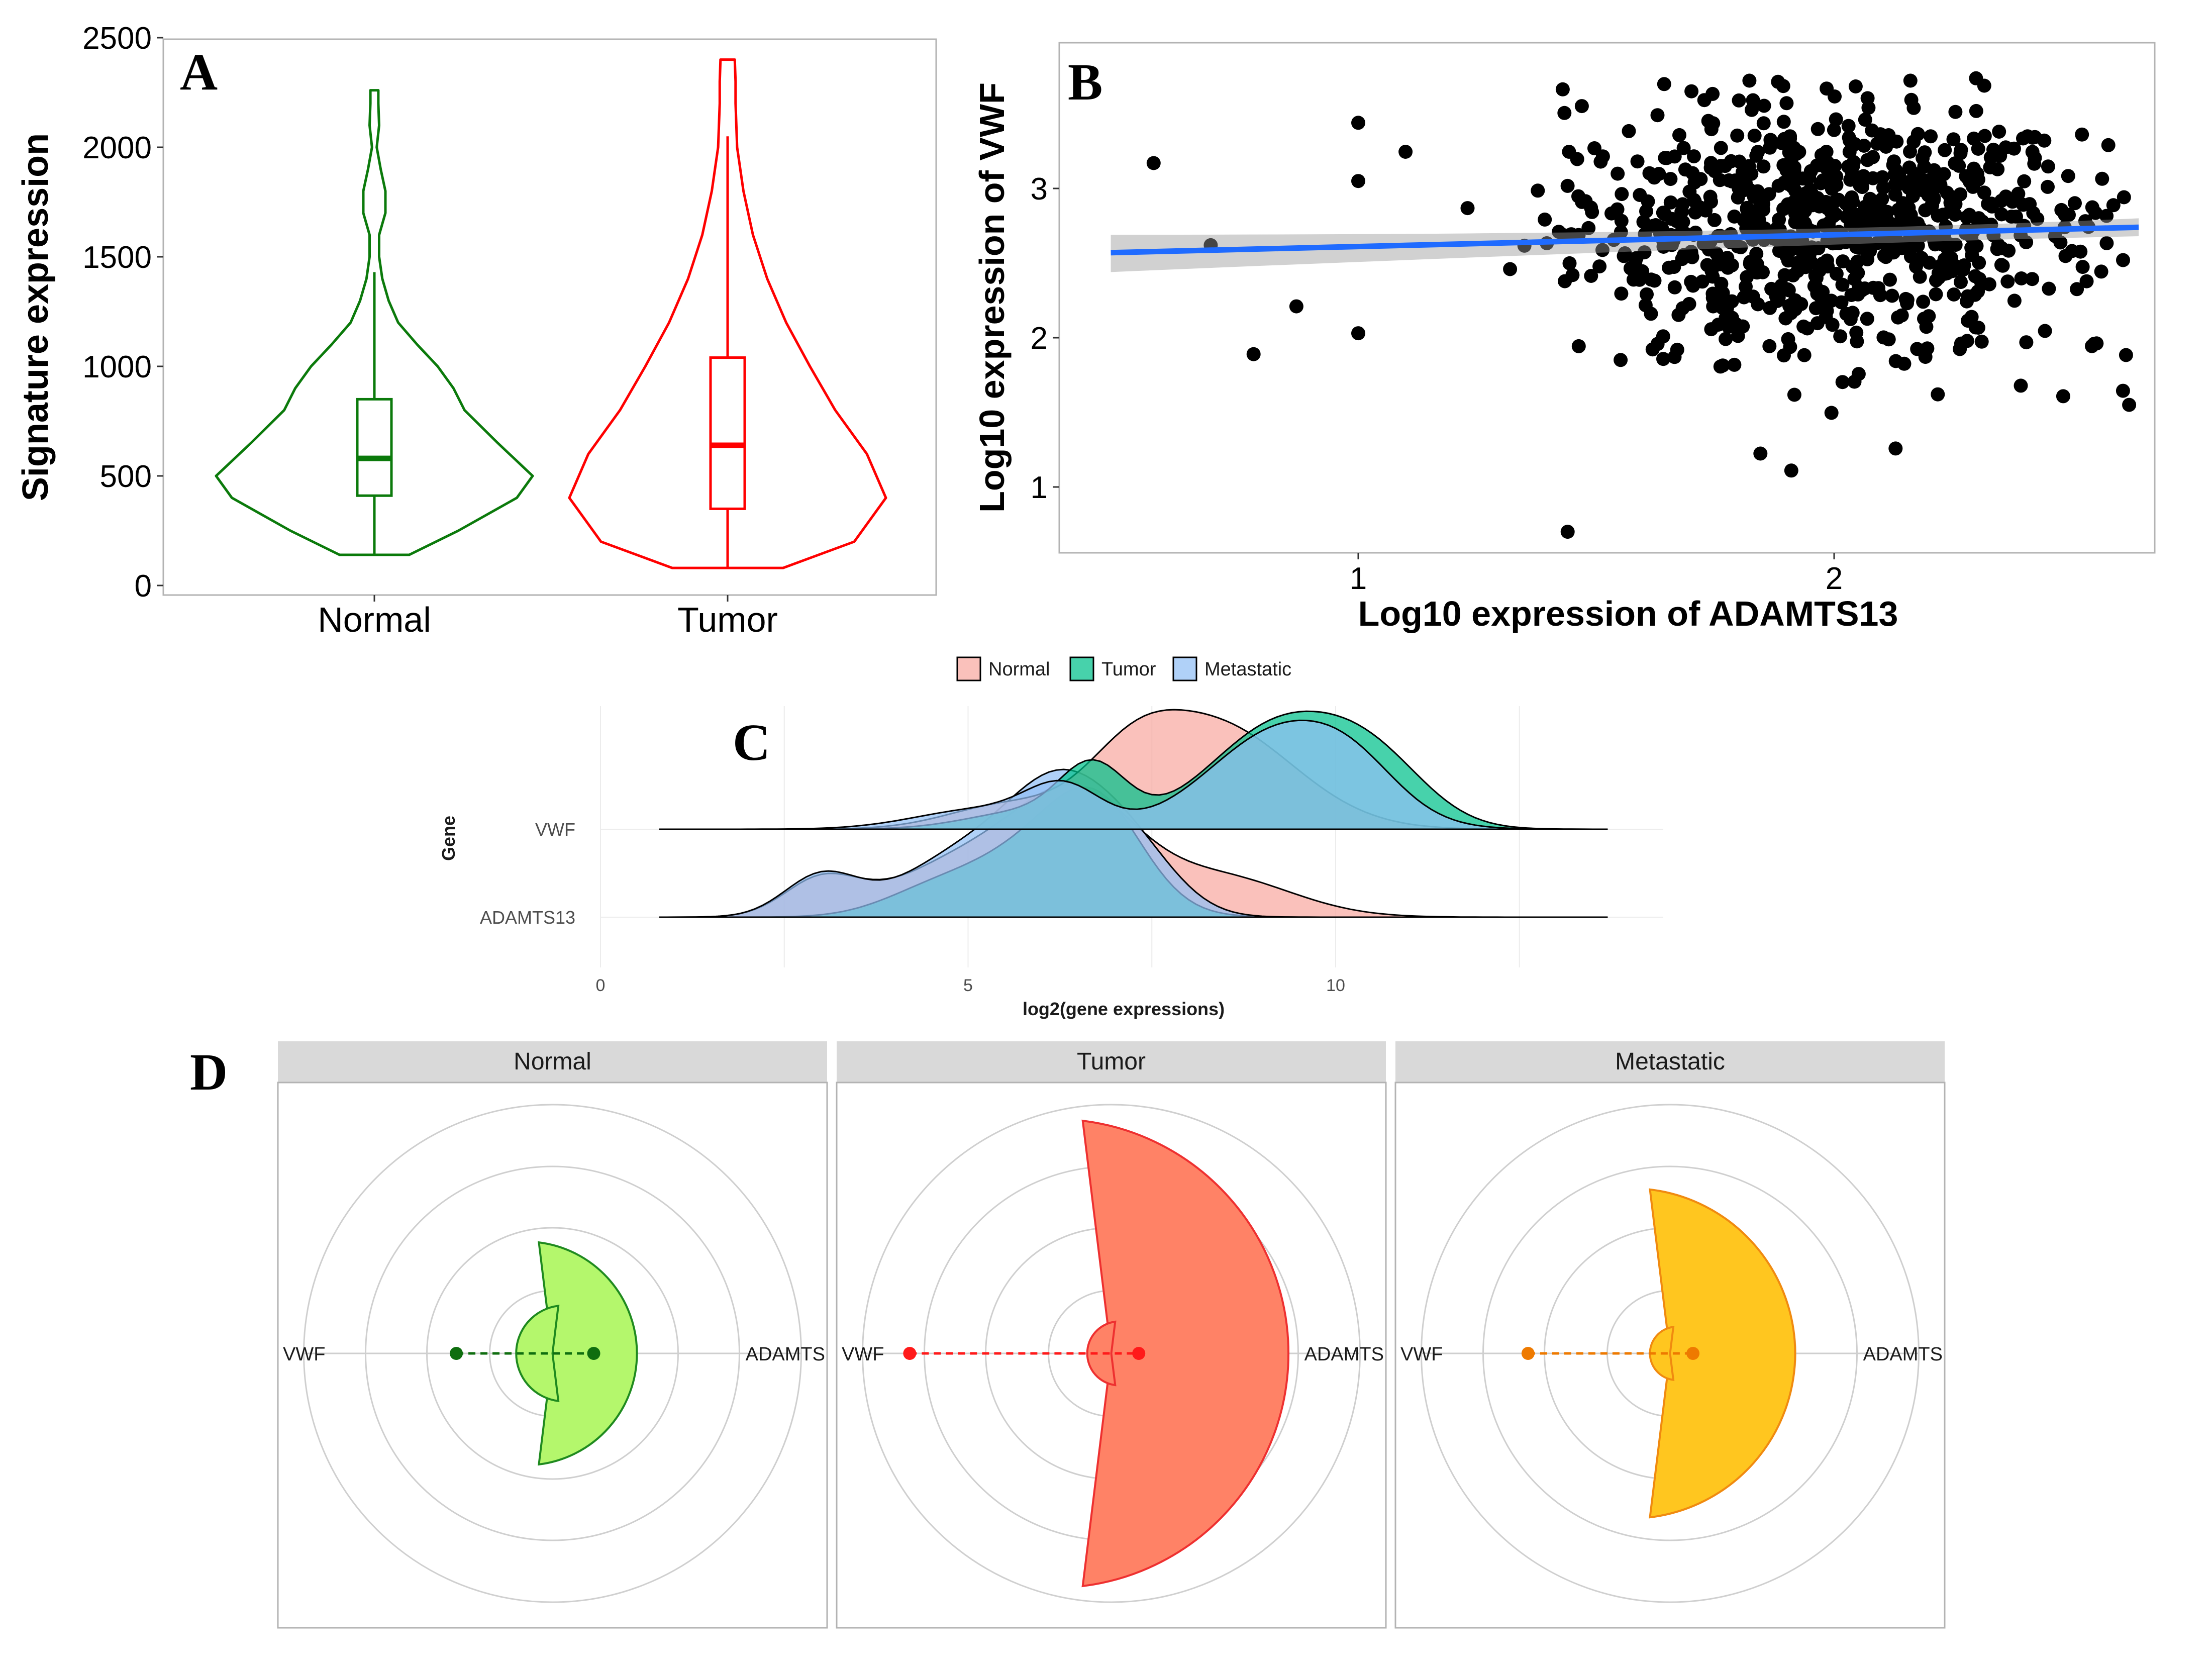  What do you see at coordinates (551, 313) in the screenshot?
I see `panel-a-violins` at bounding box center [551, 313].